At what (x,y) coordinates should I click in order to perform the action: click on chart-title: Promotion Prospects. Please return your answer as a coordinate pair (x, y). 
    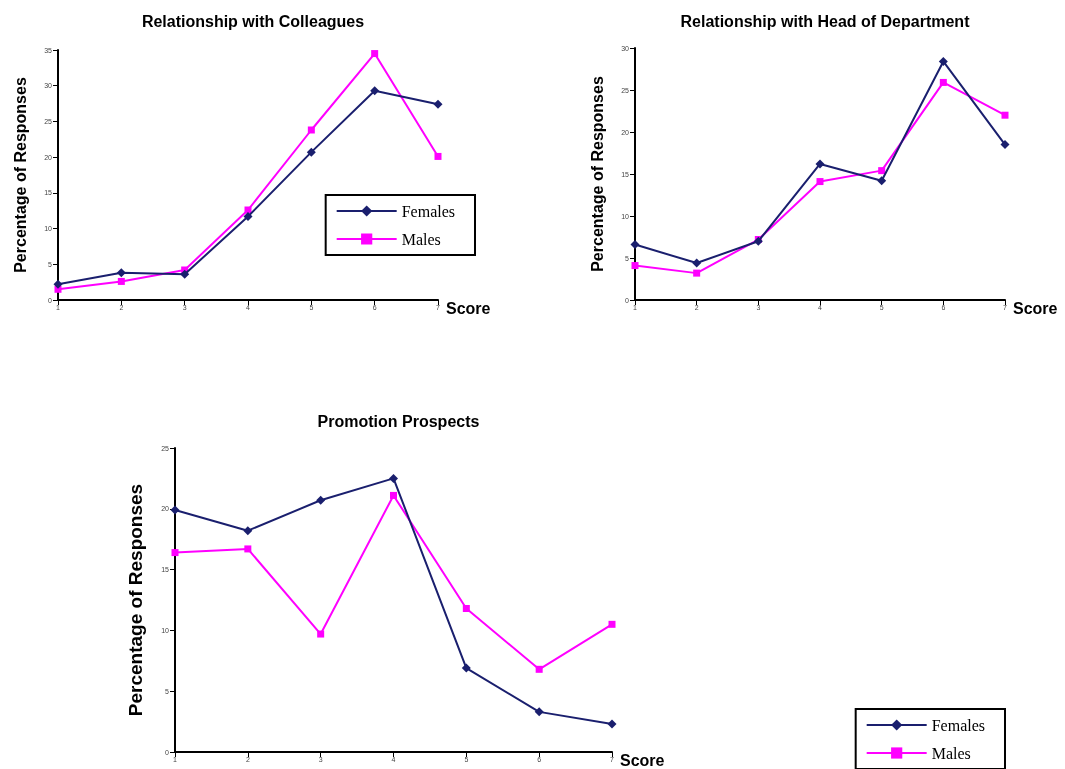
    Looking at the image, I should click on (398, 421).